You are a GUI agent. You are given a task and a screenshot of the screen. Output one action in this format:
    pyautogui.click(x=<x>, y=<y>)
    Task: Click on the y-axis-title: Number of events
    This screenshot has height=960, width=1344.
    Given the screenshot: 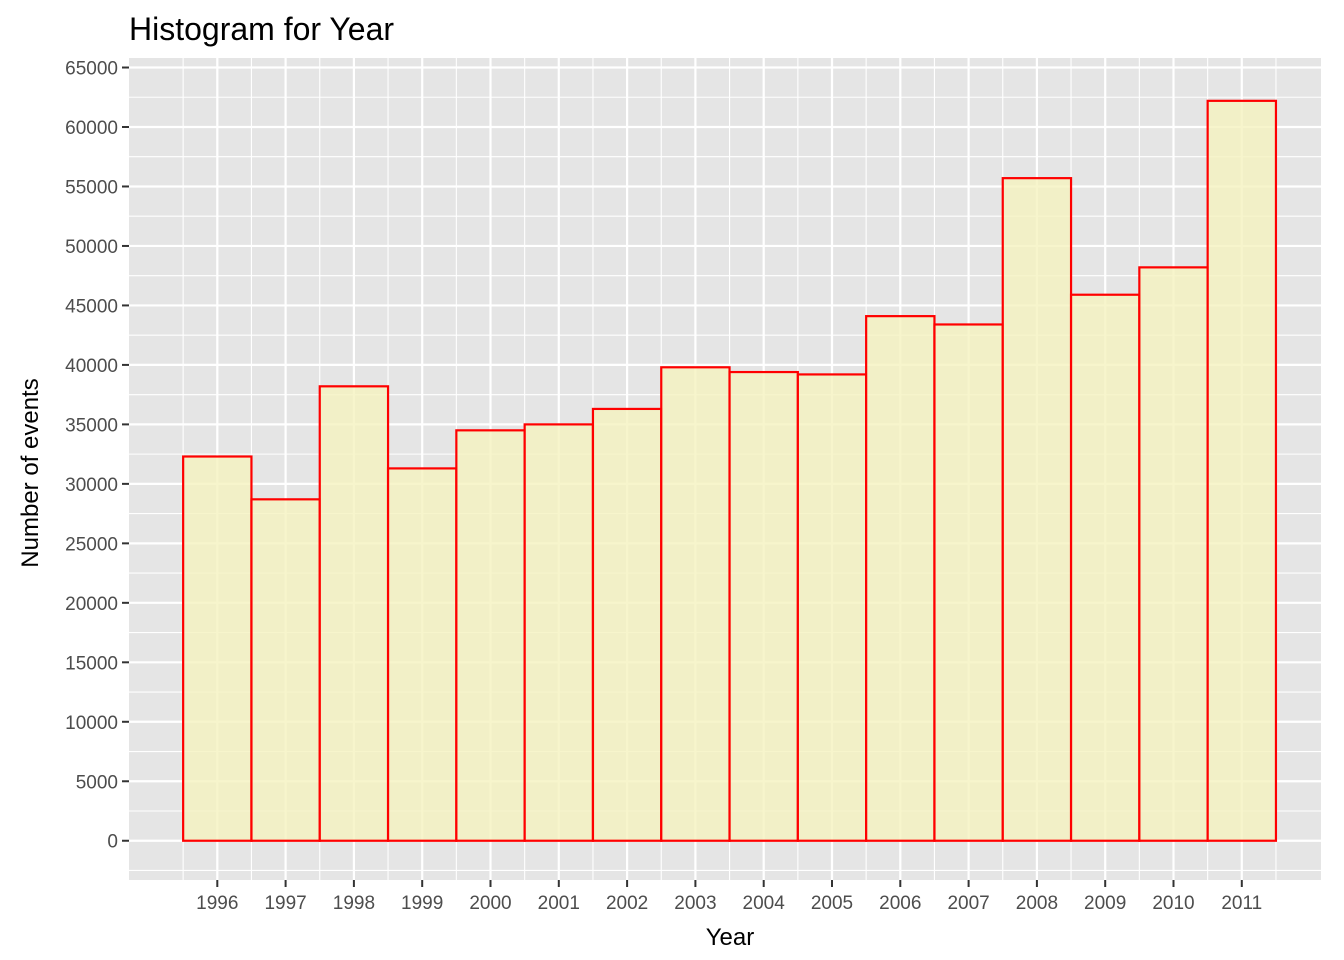 What is the action you would take?
    pyautogui.click(x=30, y=472)
    